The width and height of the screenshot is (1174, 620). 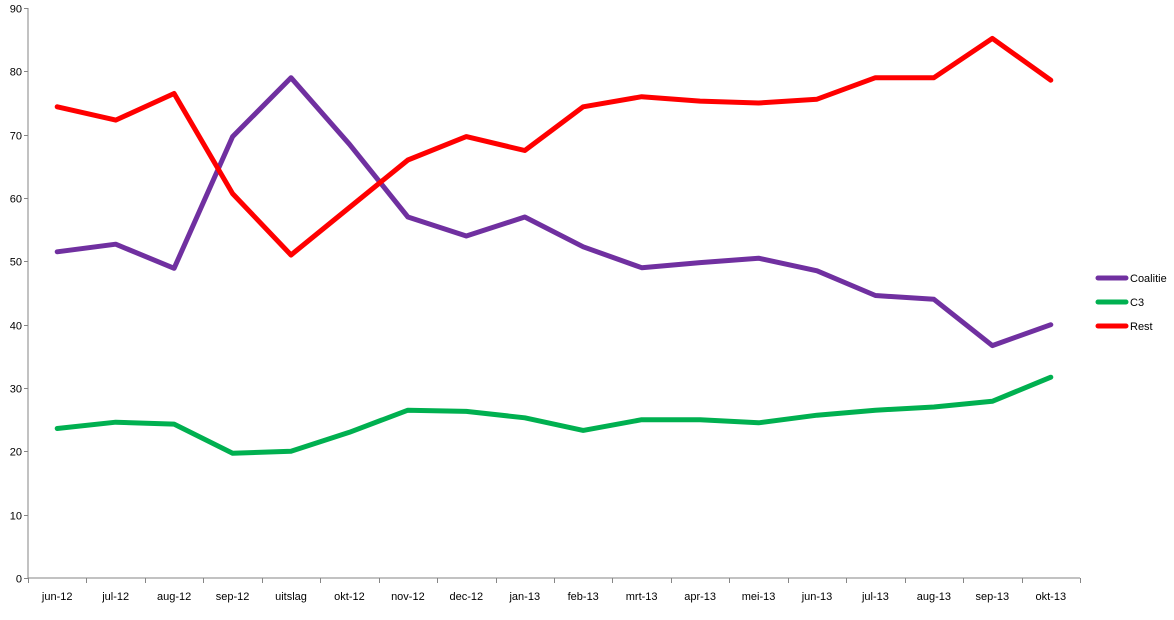 I want to click on y-tick-label: 70, so click(x=16, y=137).